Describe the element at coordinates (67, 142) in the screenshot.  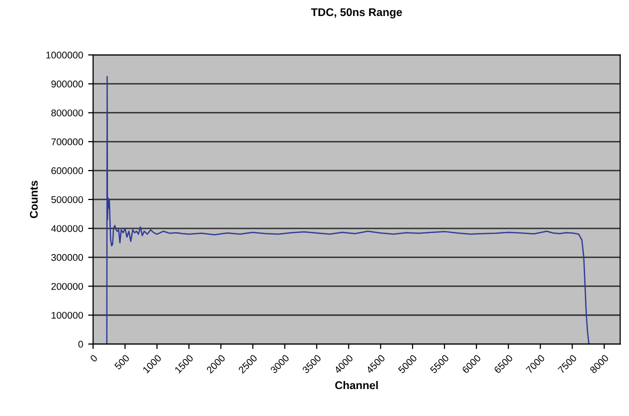
I see `y-tick-label: 700000` at that location.